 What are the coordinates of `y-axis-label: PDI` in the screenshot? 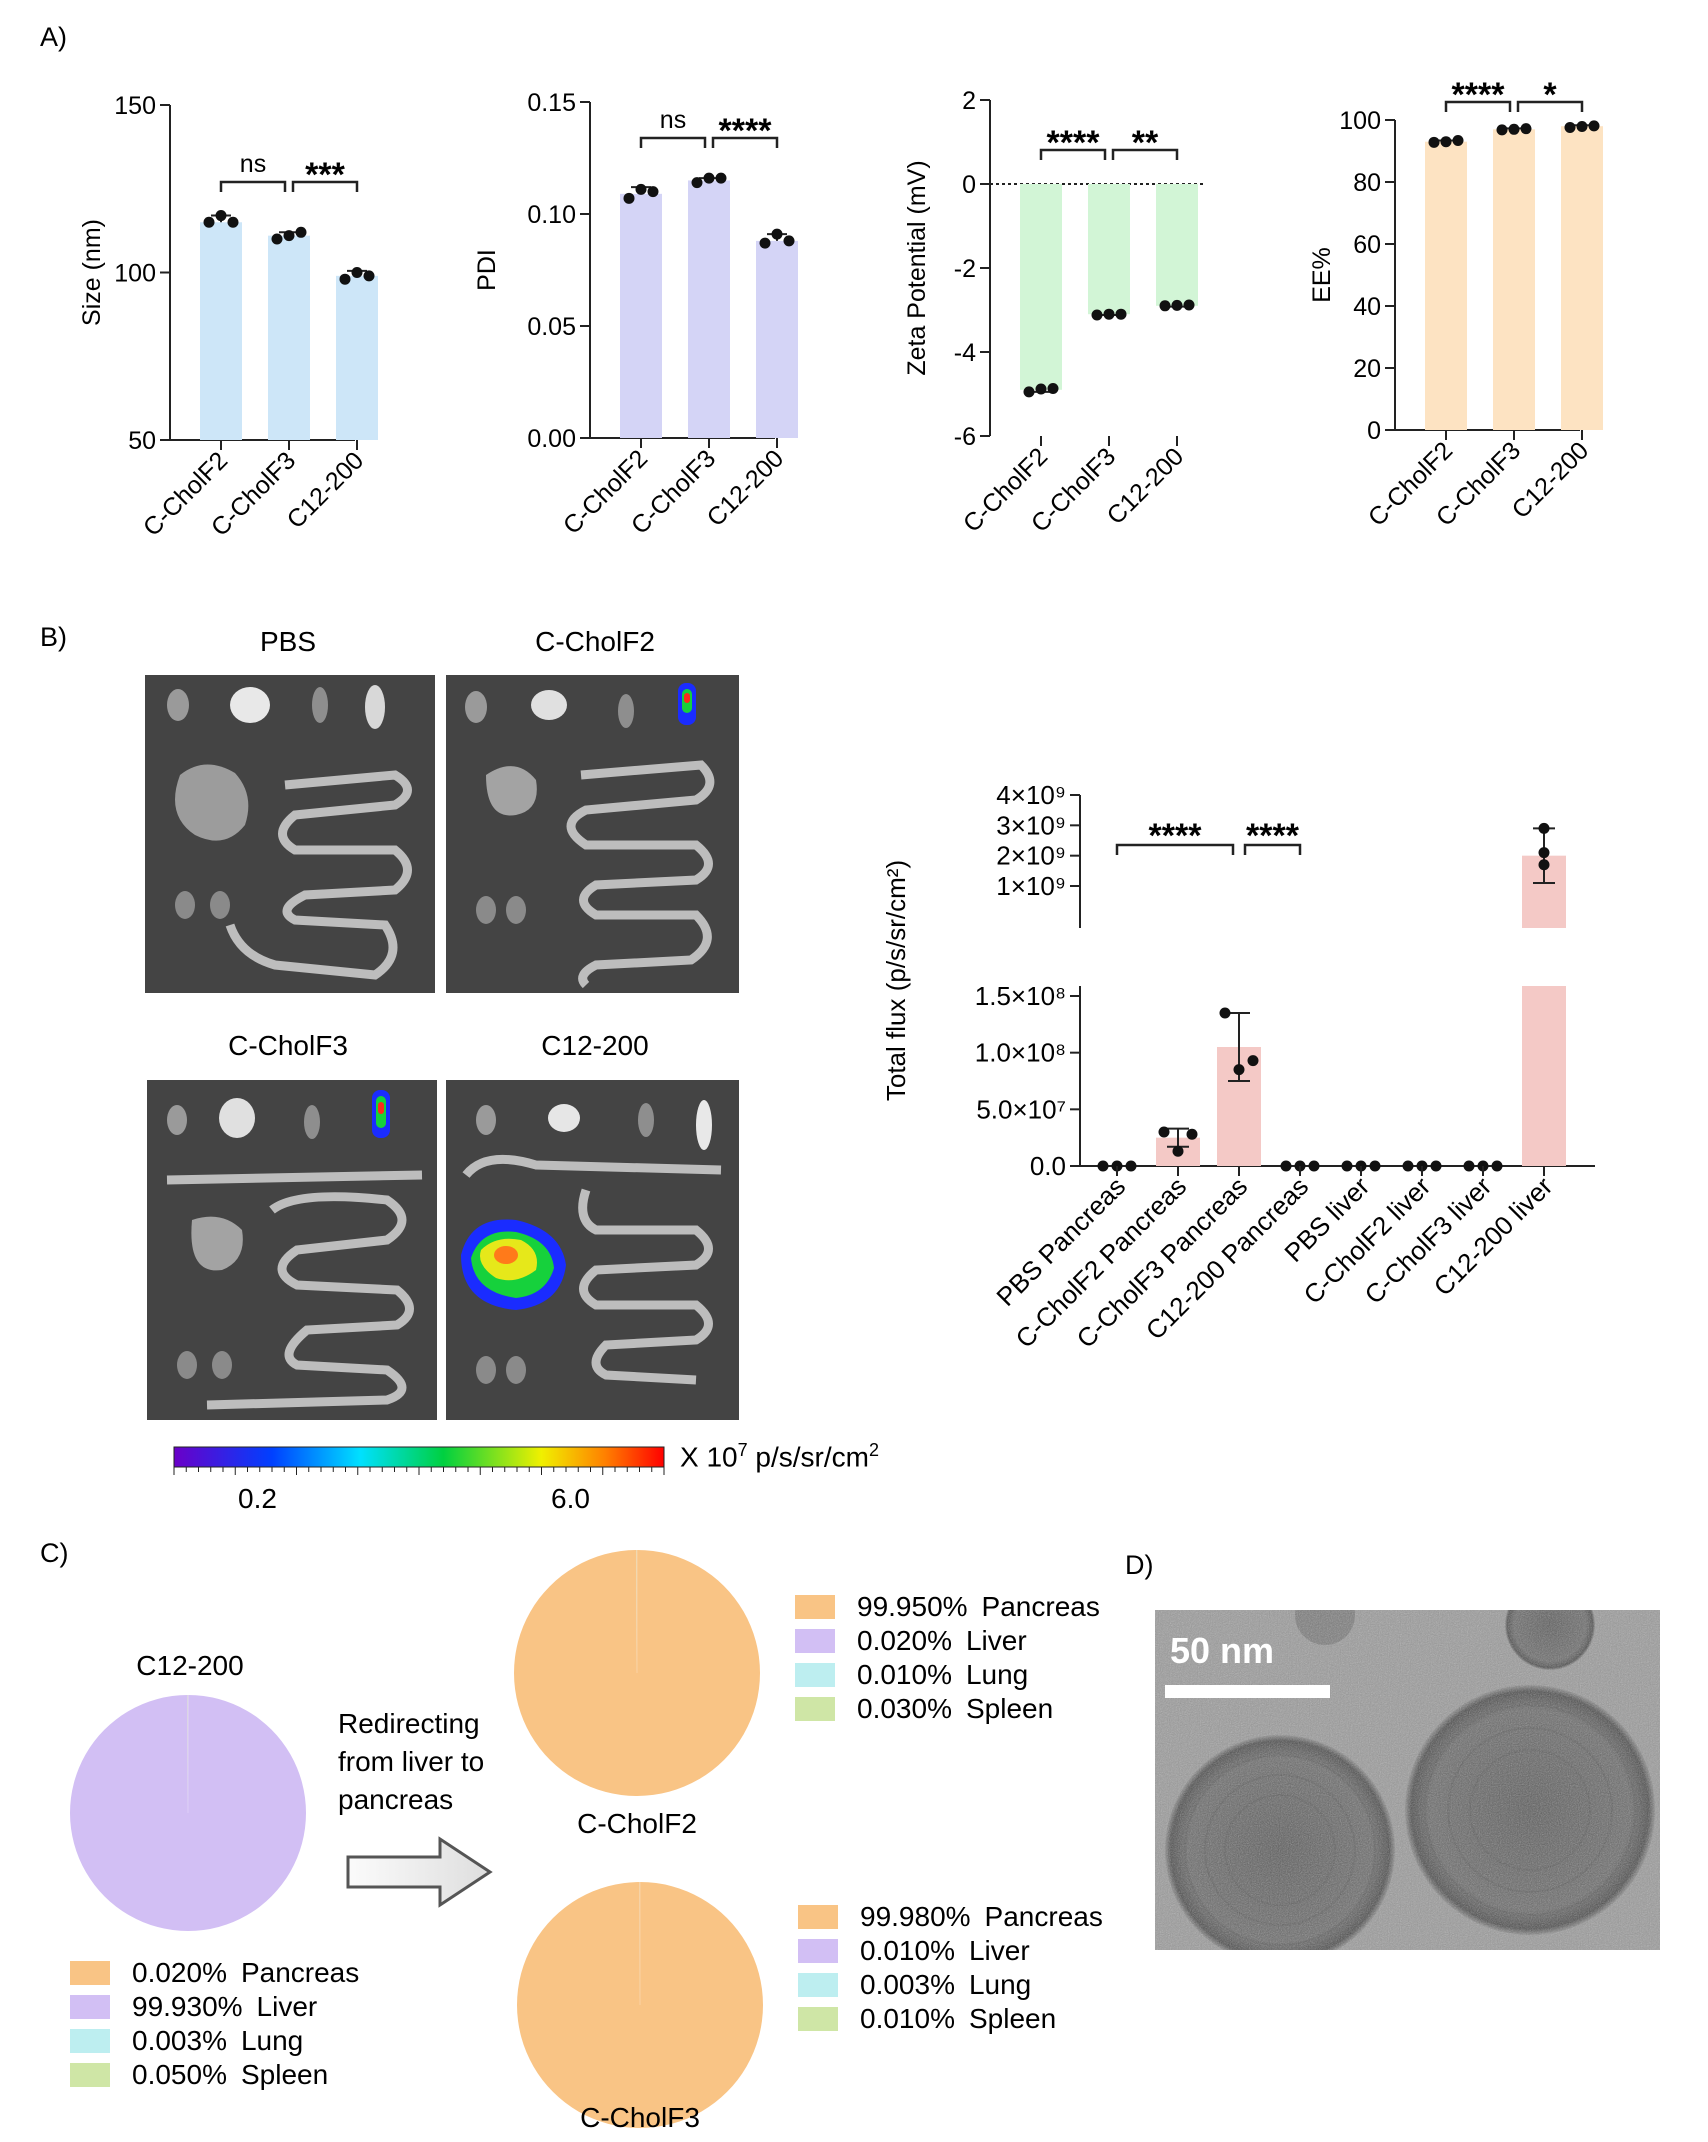 It's located at (487, 270).